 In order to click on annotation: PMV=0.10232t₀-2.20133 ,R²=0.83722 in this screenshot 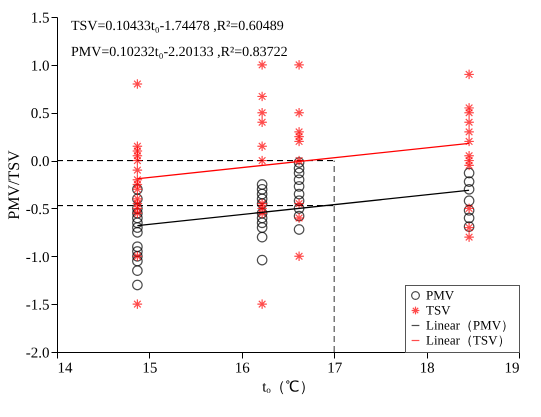, I will do `click(179, 52)`.